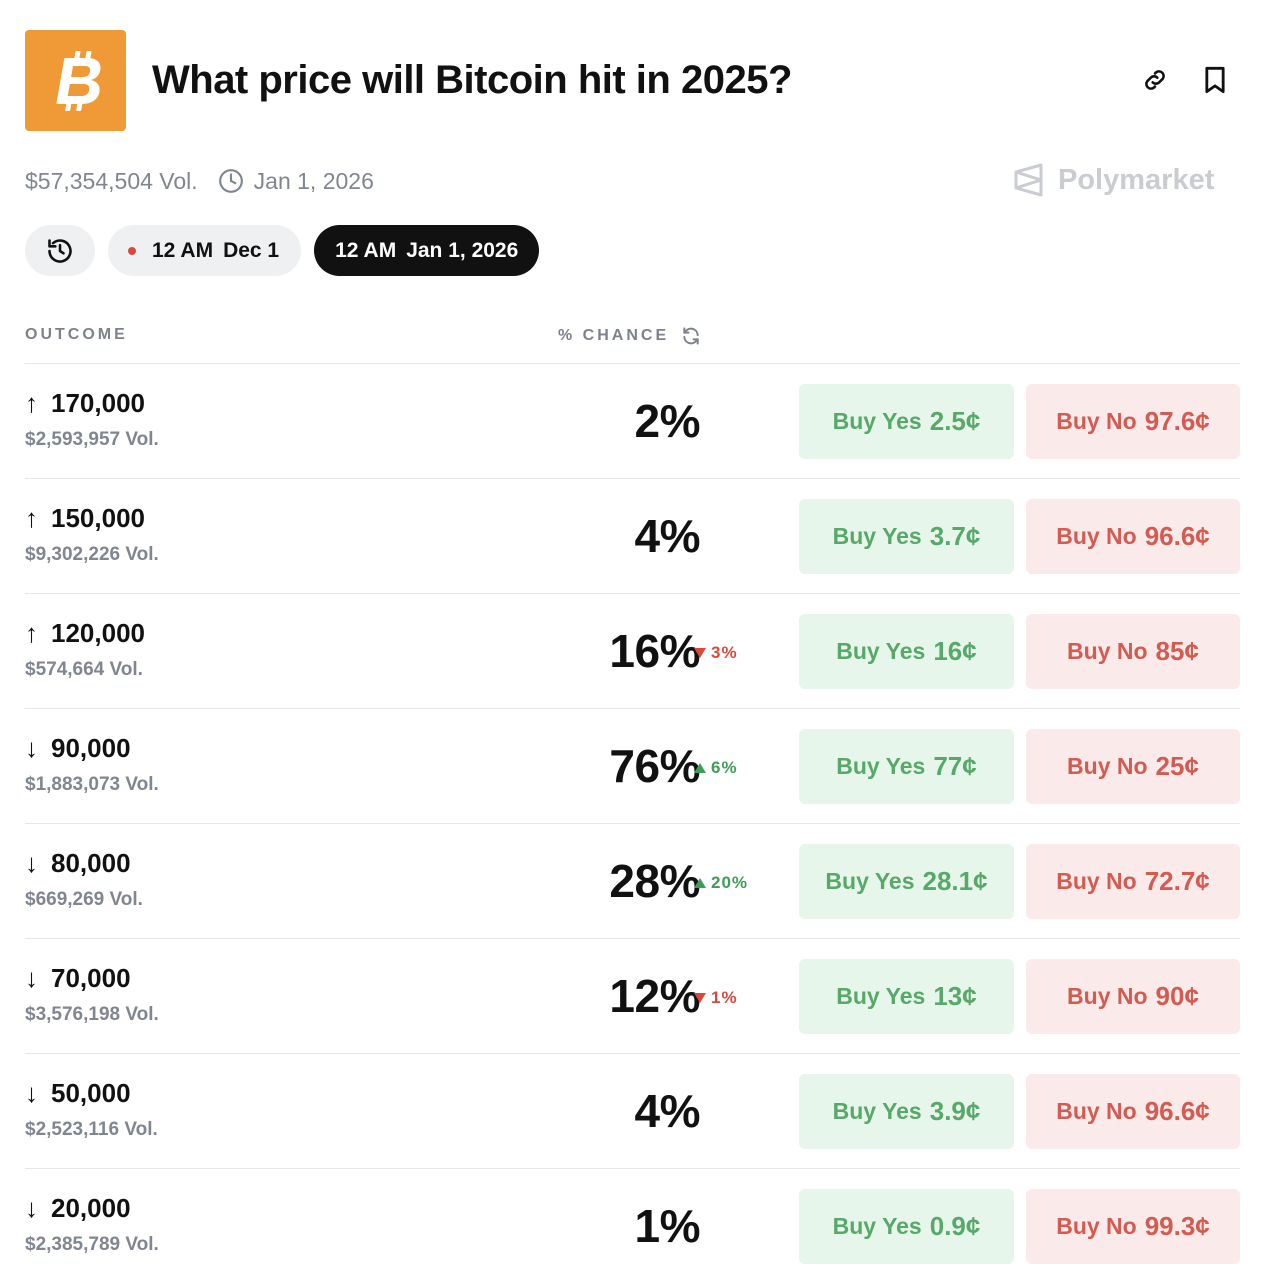 Image resolution: width=1280 pixels, height=1280 pixels. I want to click on outcome-cell: ↓ 90,000 $1,883,073 Vol., so click(92, 764).